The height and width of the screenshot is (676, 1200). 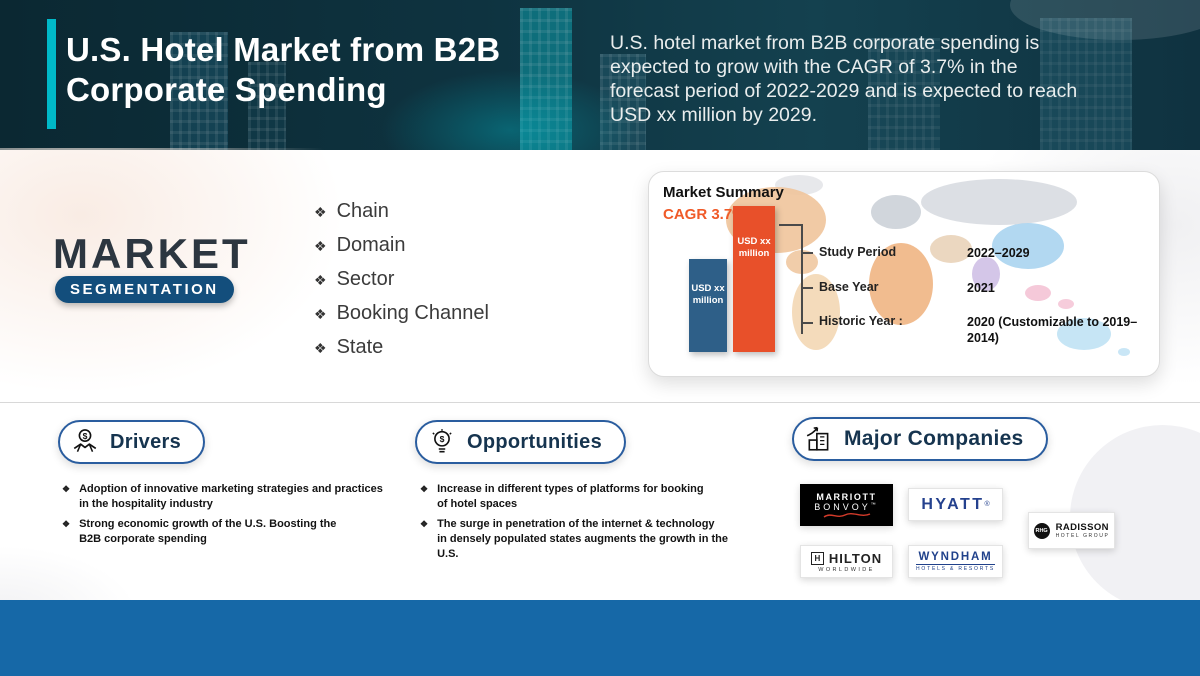 I want to click on trademark-symbol: ™, so click(x=874, y=504).